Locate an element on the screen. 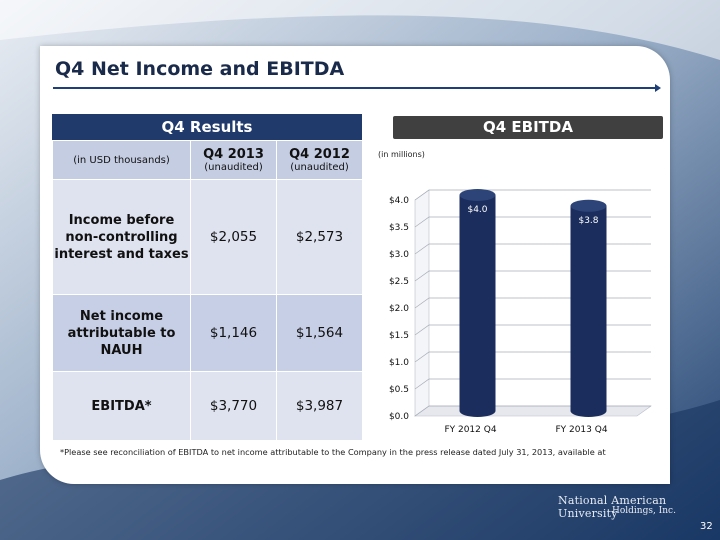  y-tick-label: $3.0 is located at coordinates (399, 255).